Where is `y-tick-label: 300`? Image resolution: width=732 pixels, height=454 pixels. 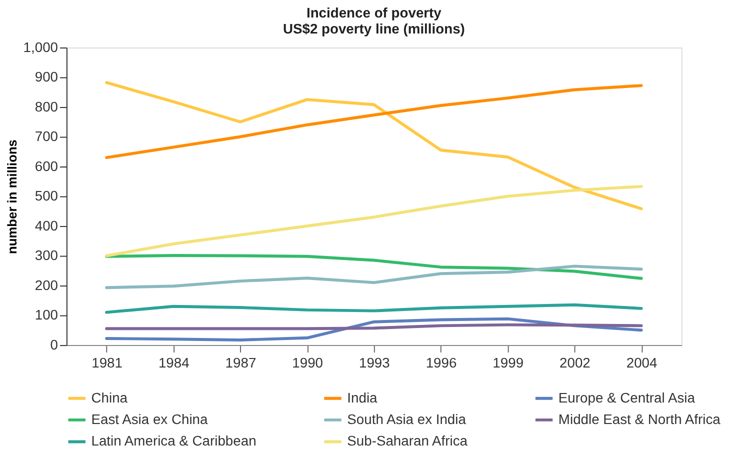 y-tick-label: 300 is located at coordinates (46, 255).